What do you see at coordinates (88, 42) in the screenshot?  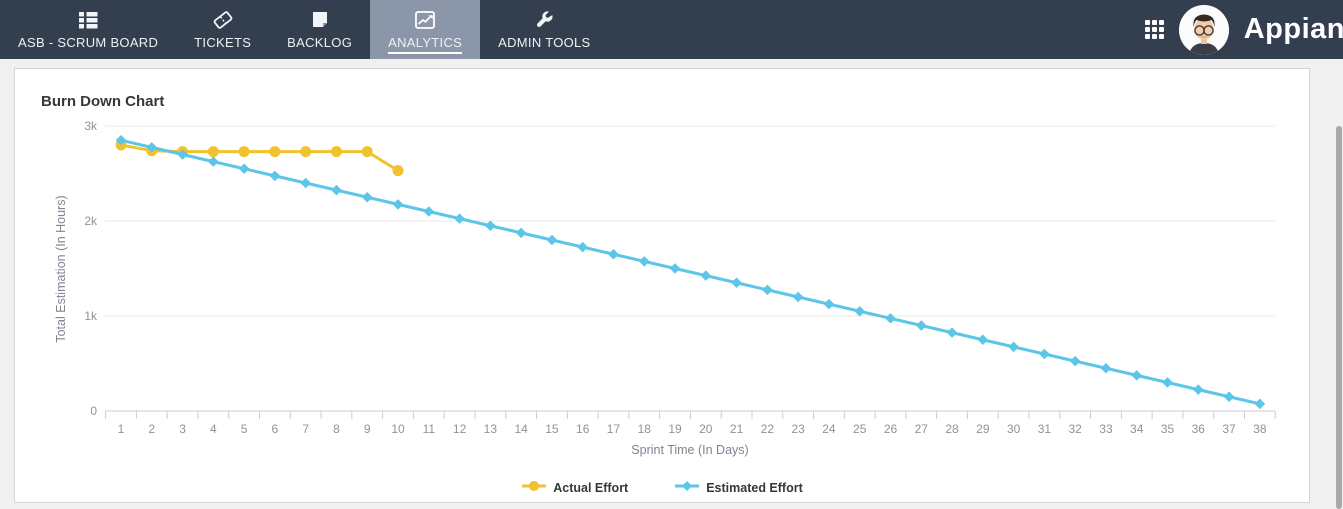 I see `tab-label: ASB - SCRUM BOARD` at bounding box center [88, 42].